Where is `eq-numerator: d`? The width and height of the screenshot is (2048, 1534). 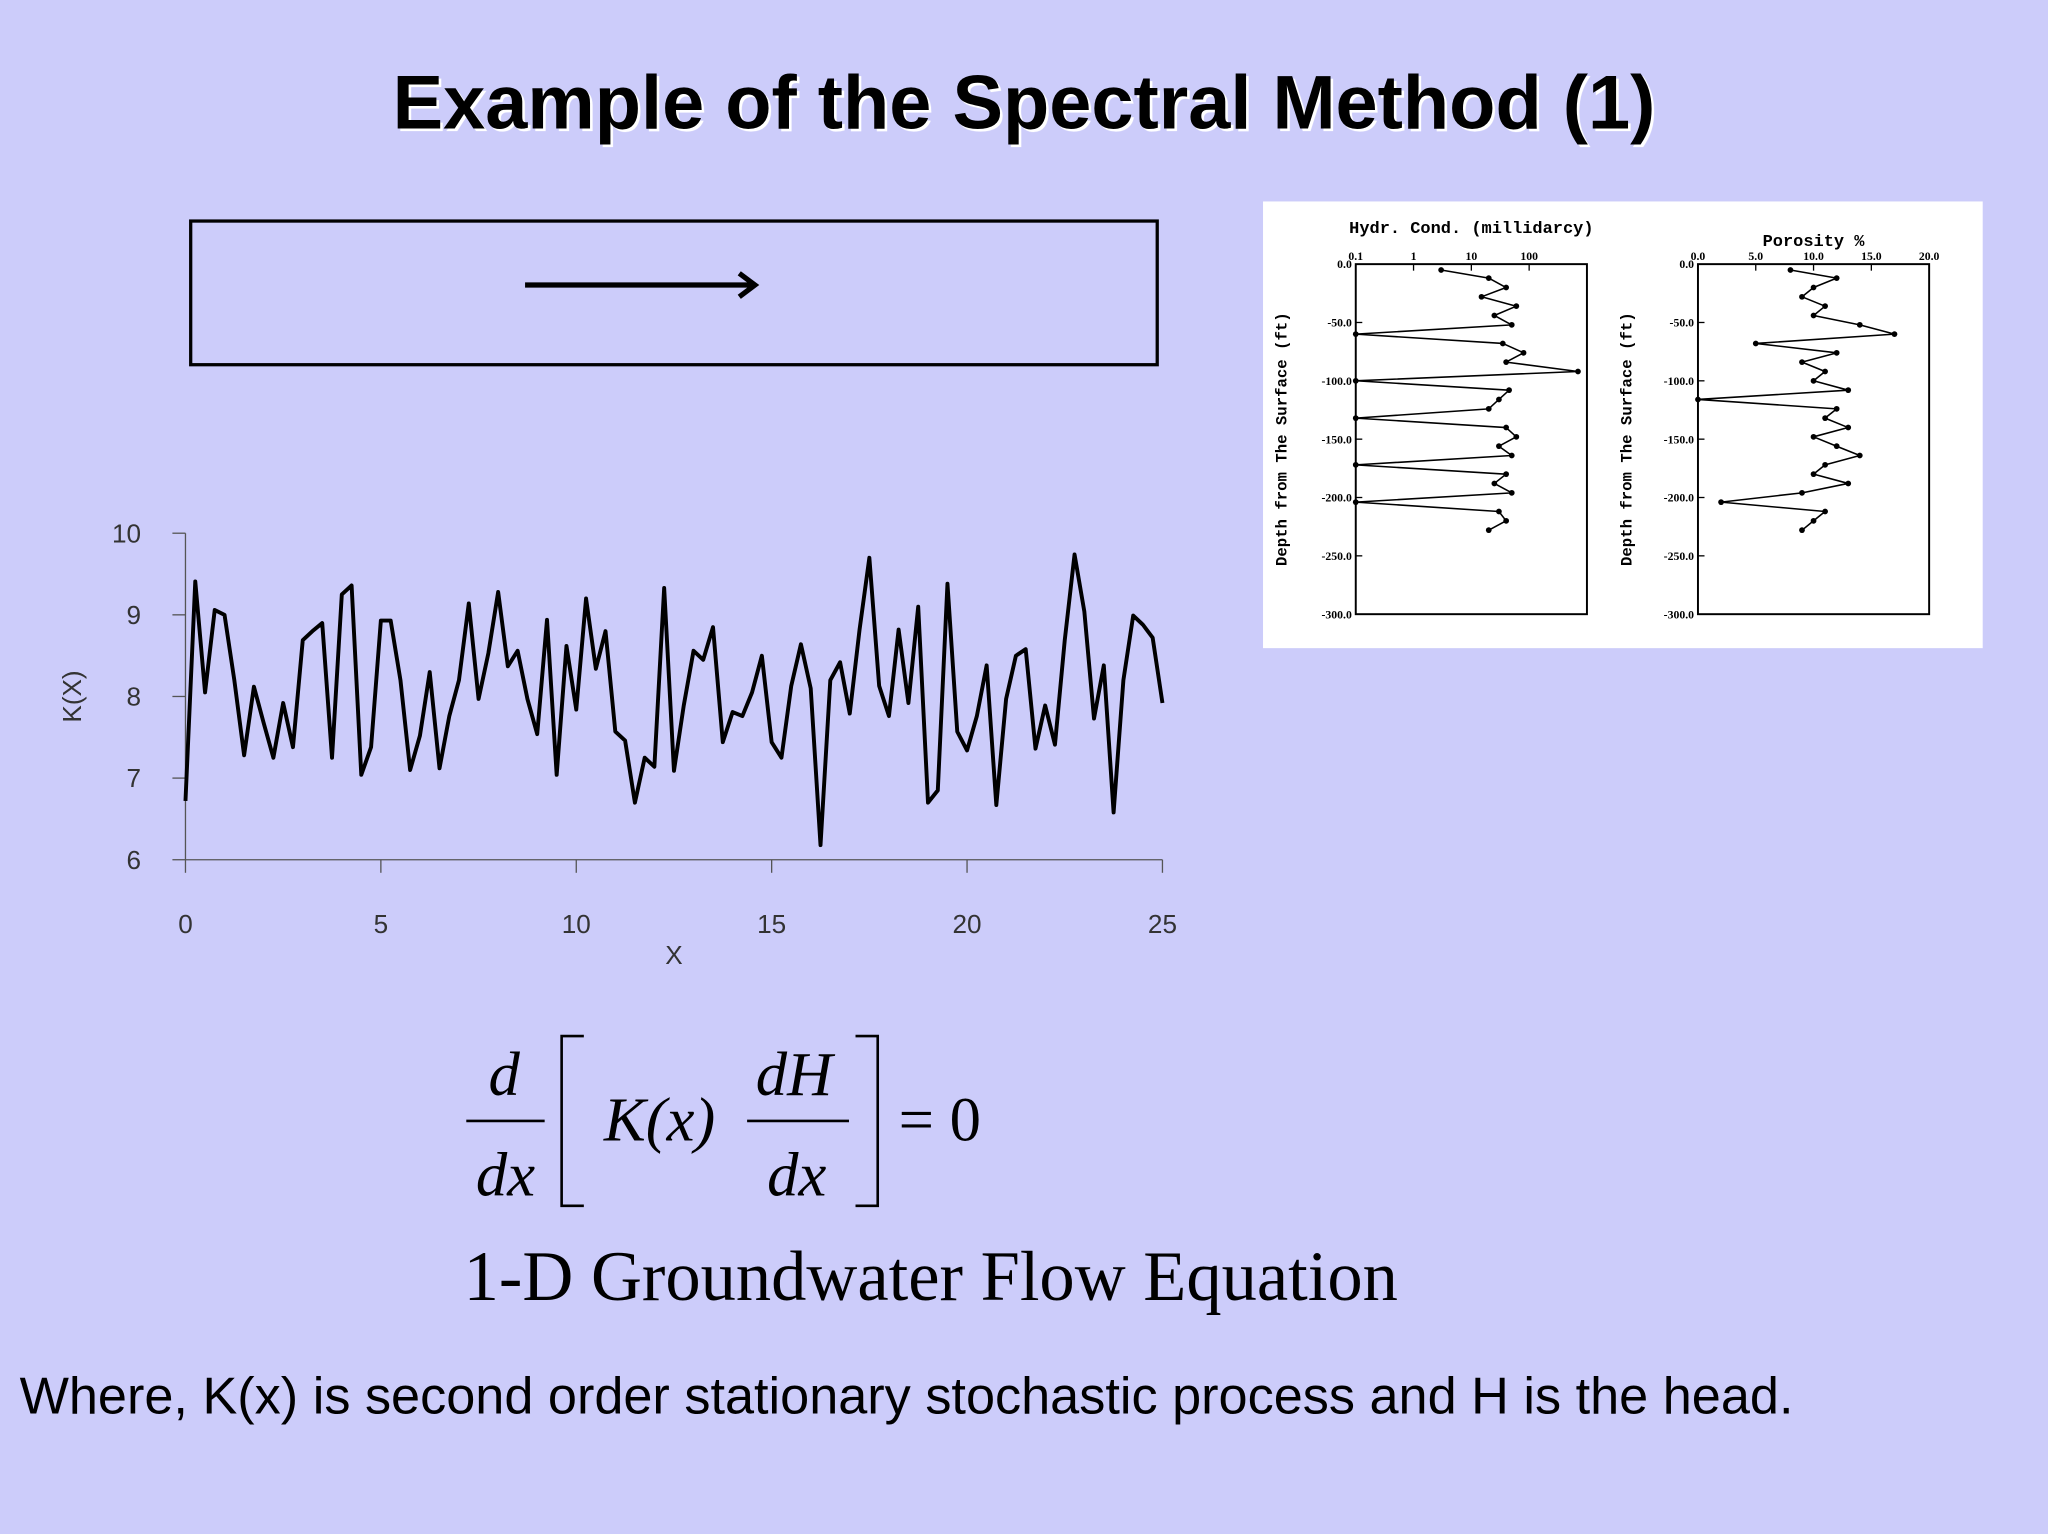 eq-numerator: d is located at coordinates (504, 1074).